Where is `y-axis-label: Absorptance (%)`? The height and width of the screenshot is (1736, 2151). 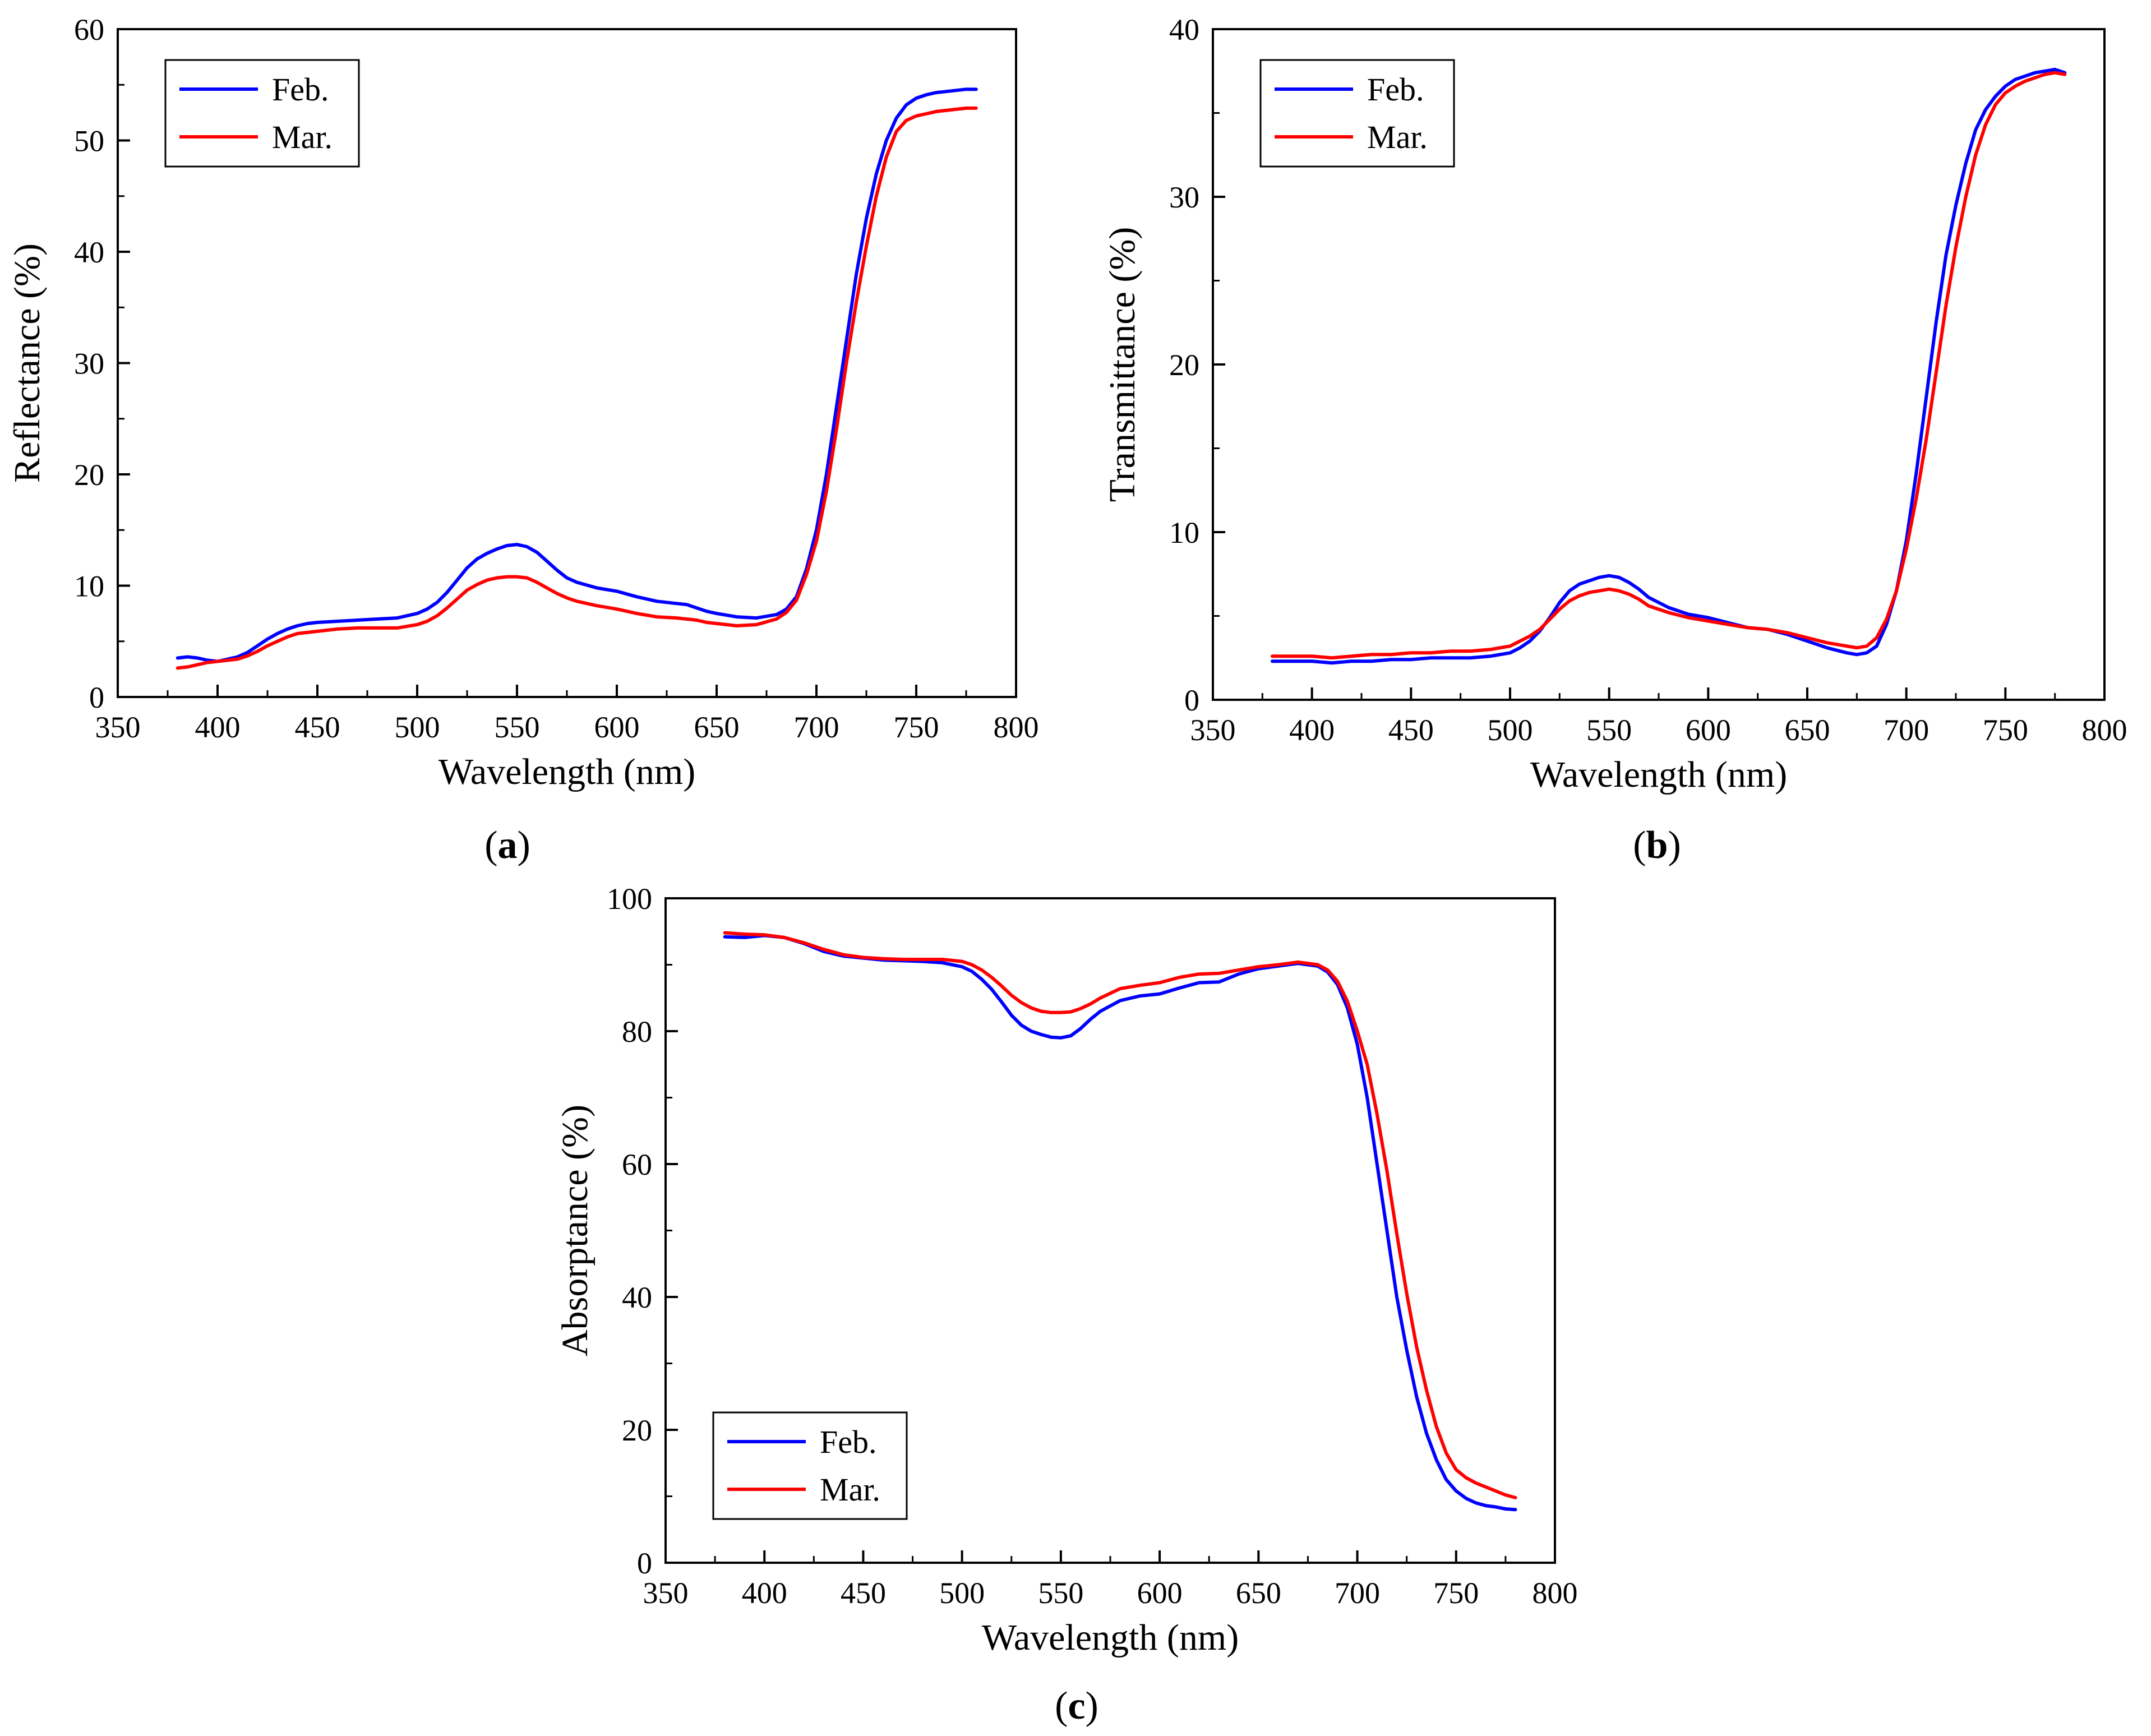
y-axis-label: Absorptance (%) is located at coordinates (575, 1230).